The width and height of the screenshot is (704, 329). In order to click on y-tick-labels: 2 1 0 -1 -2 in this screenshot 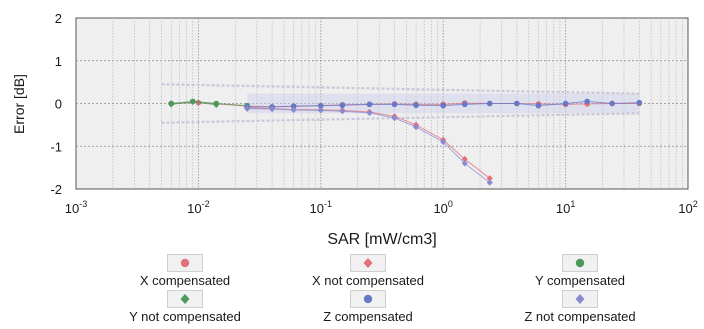, I will do `click(56, 104)`.